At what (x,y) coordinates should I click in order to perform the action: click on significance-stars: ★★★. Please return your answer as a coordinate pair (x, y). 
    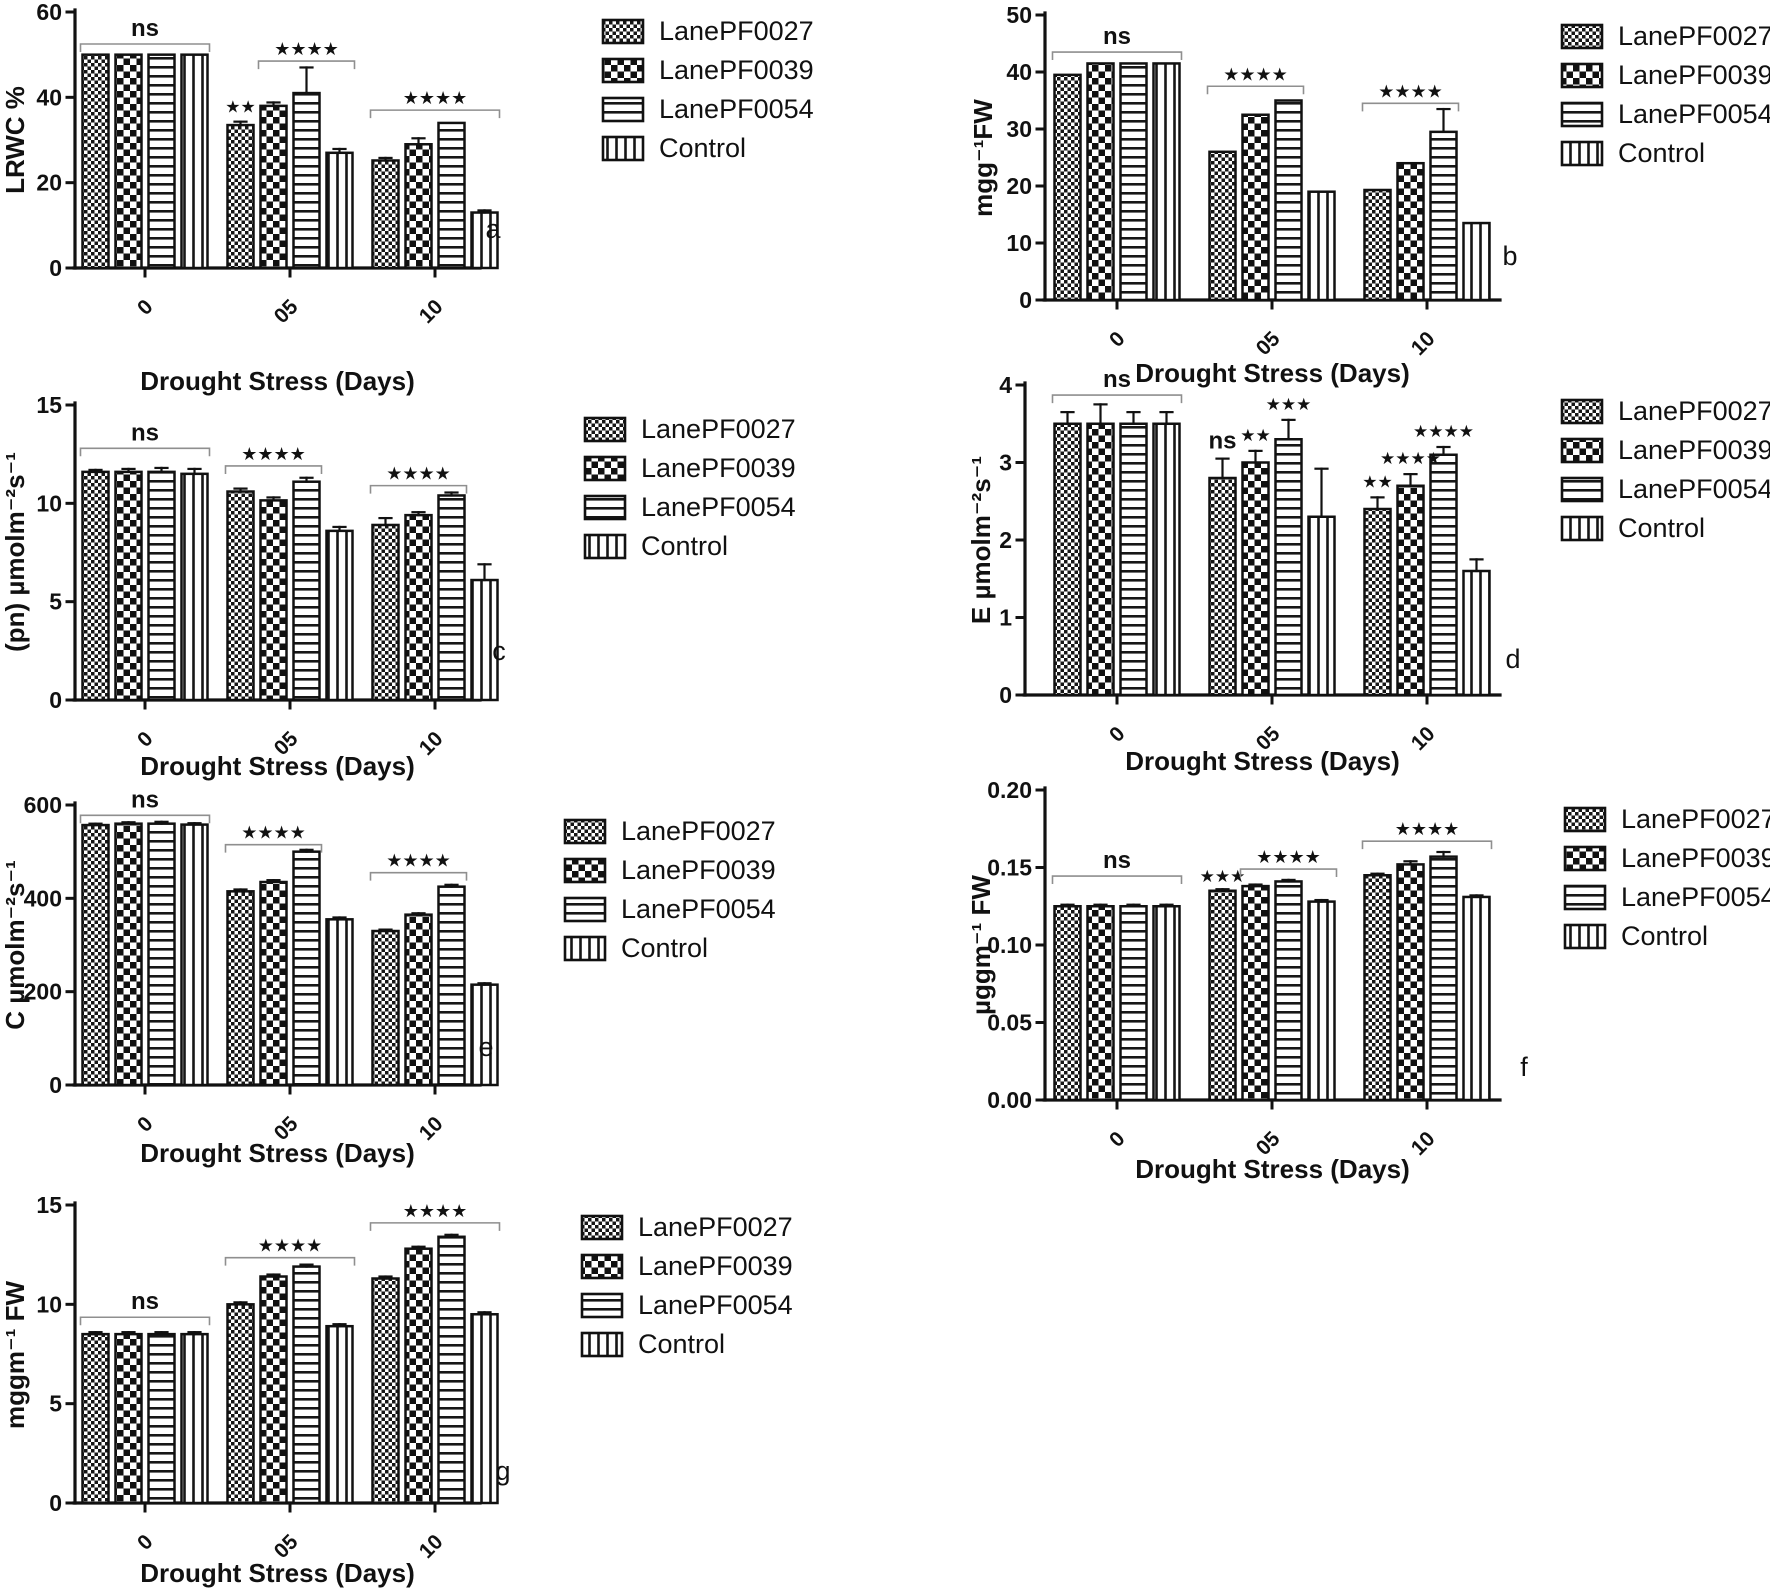
    Looking at the image, I should click on (1289, 404).